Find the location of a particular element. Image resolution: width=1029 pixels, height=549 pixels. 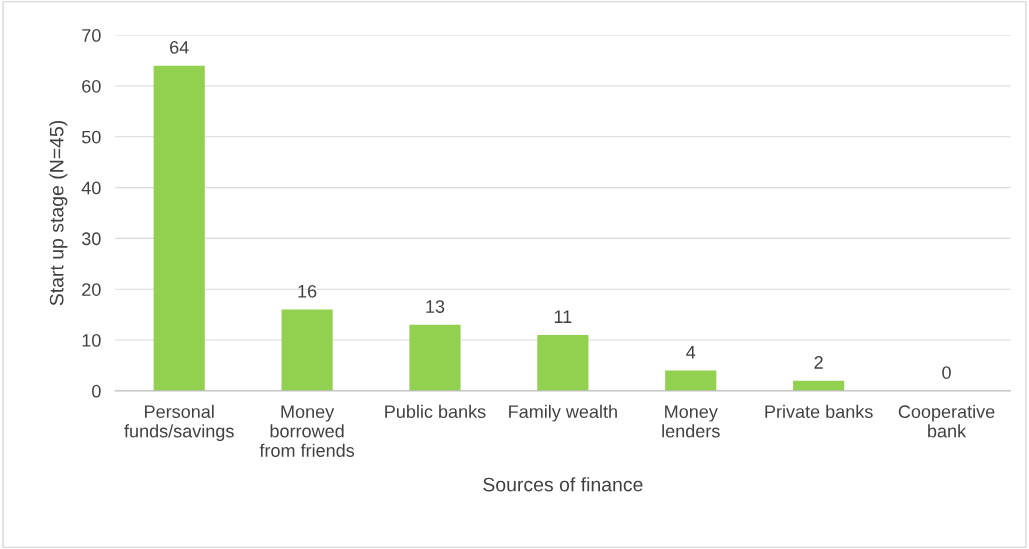

data-label: 4 is located at coordinates (691, 352).